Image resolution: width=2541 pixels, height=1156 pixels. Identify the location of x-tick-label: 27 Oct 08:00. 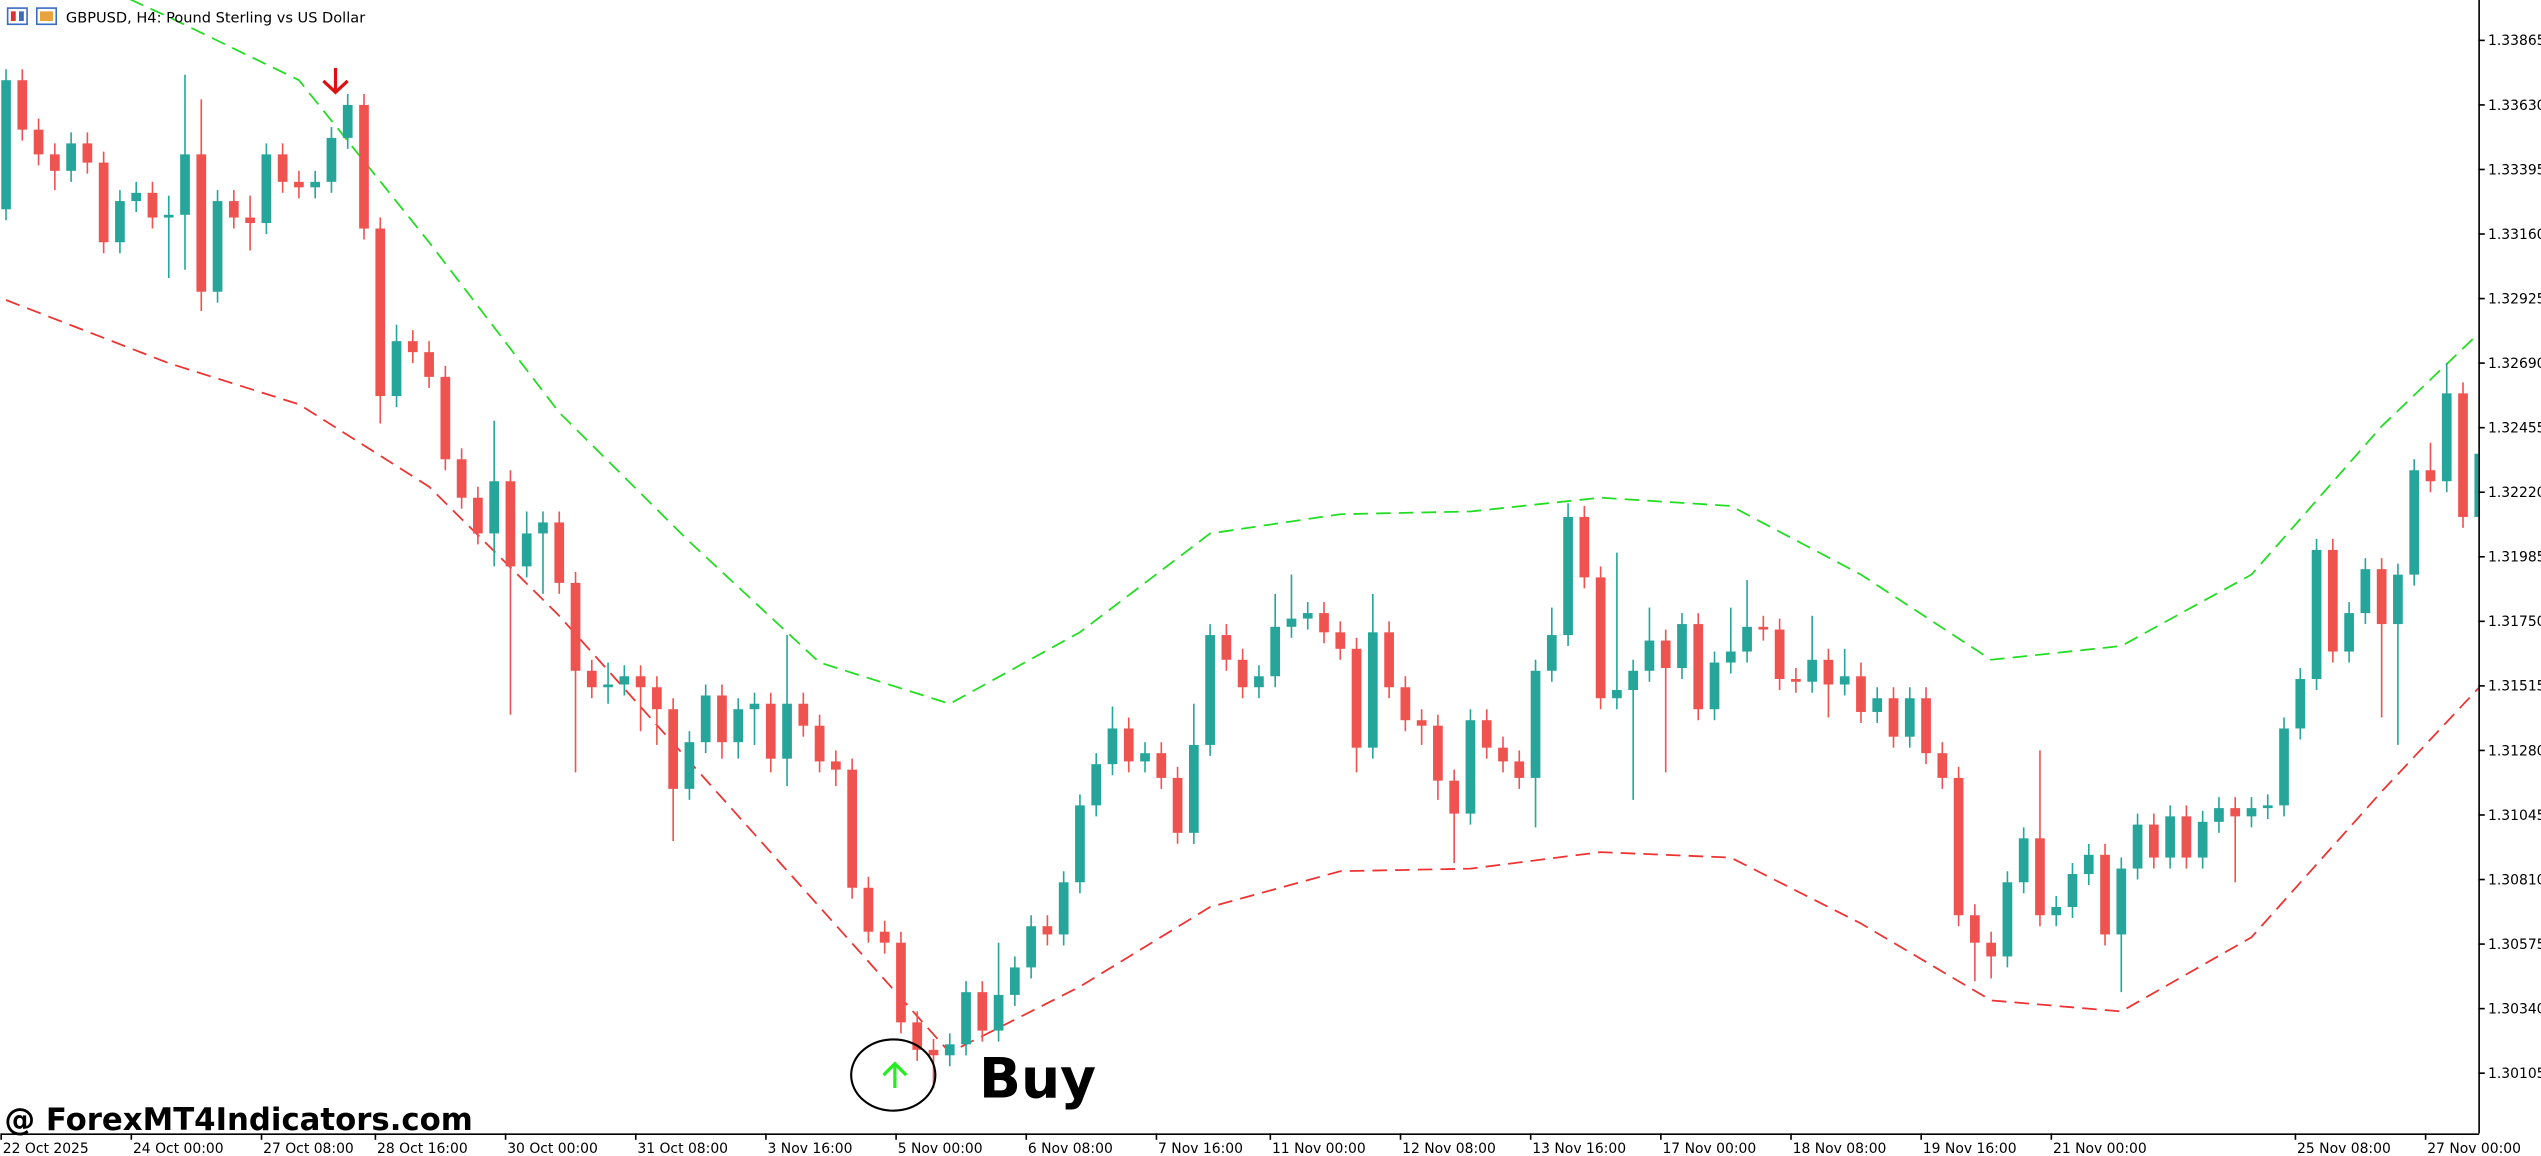
(308, 1148).